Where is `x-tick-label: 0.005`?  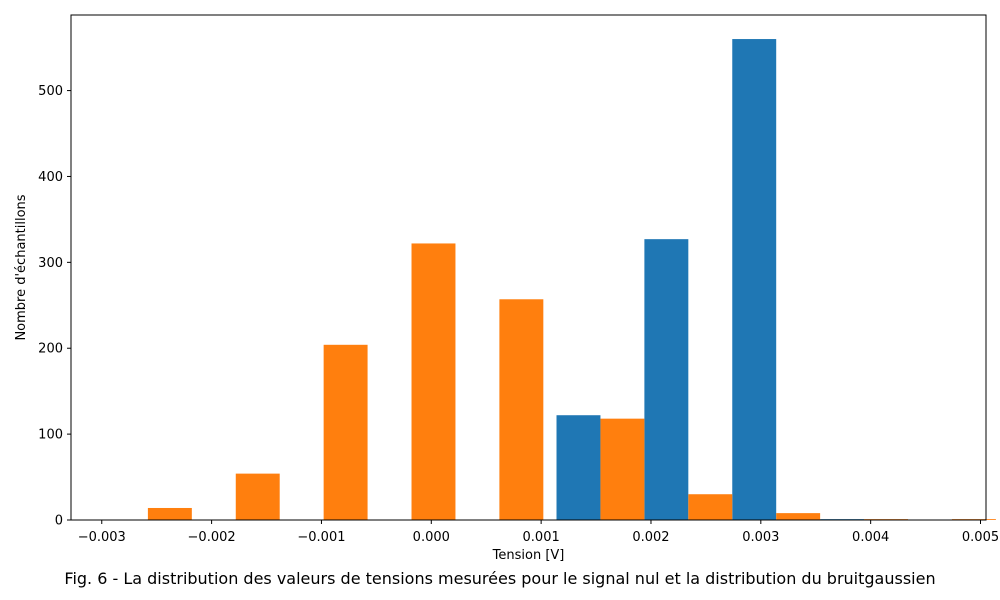 x-tick-label: 0.005 is located at coordinates (980, 537).